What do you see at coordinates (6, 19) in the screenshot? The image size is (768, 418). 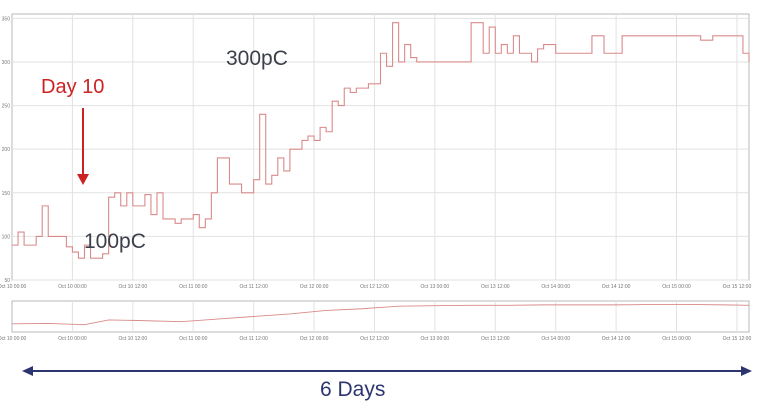 I see `main-y-tick-label: 350` at bounding box center [6, 19].